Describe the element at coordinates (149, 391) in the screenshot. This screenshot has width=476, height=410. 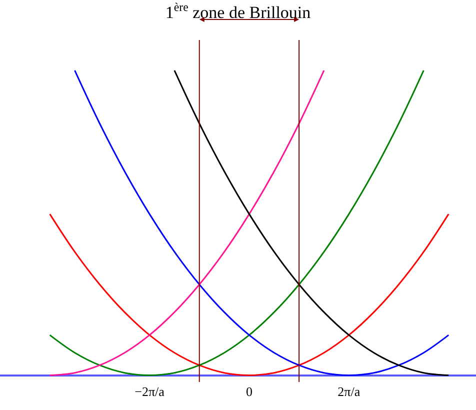
I see `x-tick-label: −2π/a` at that location.